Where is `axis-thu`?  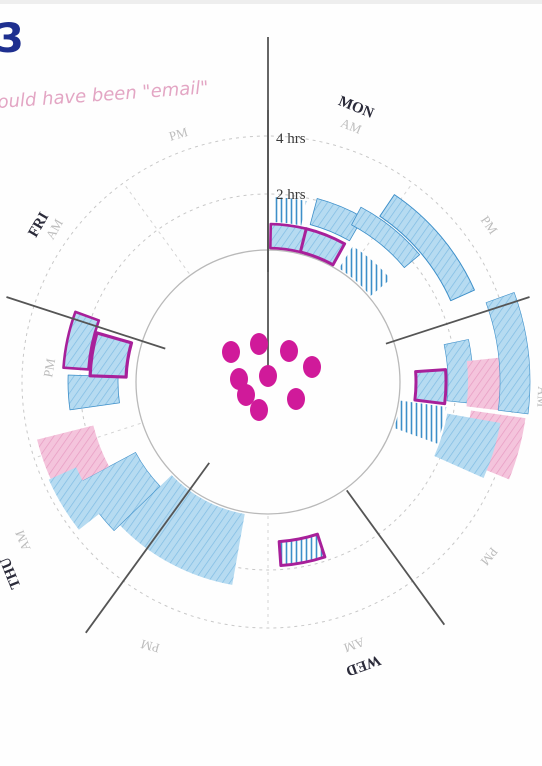
axis-thu is located at coordinates (147, 548).